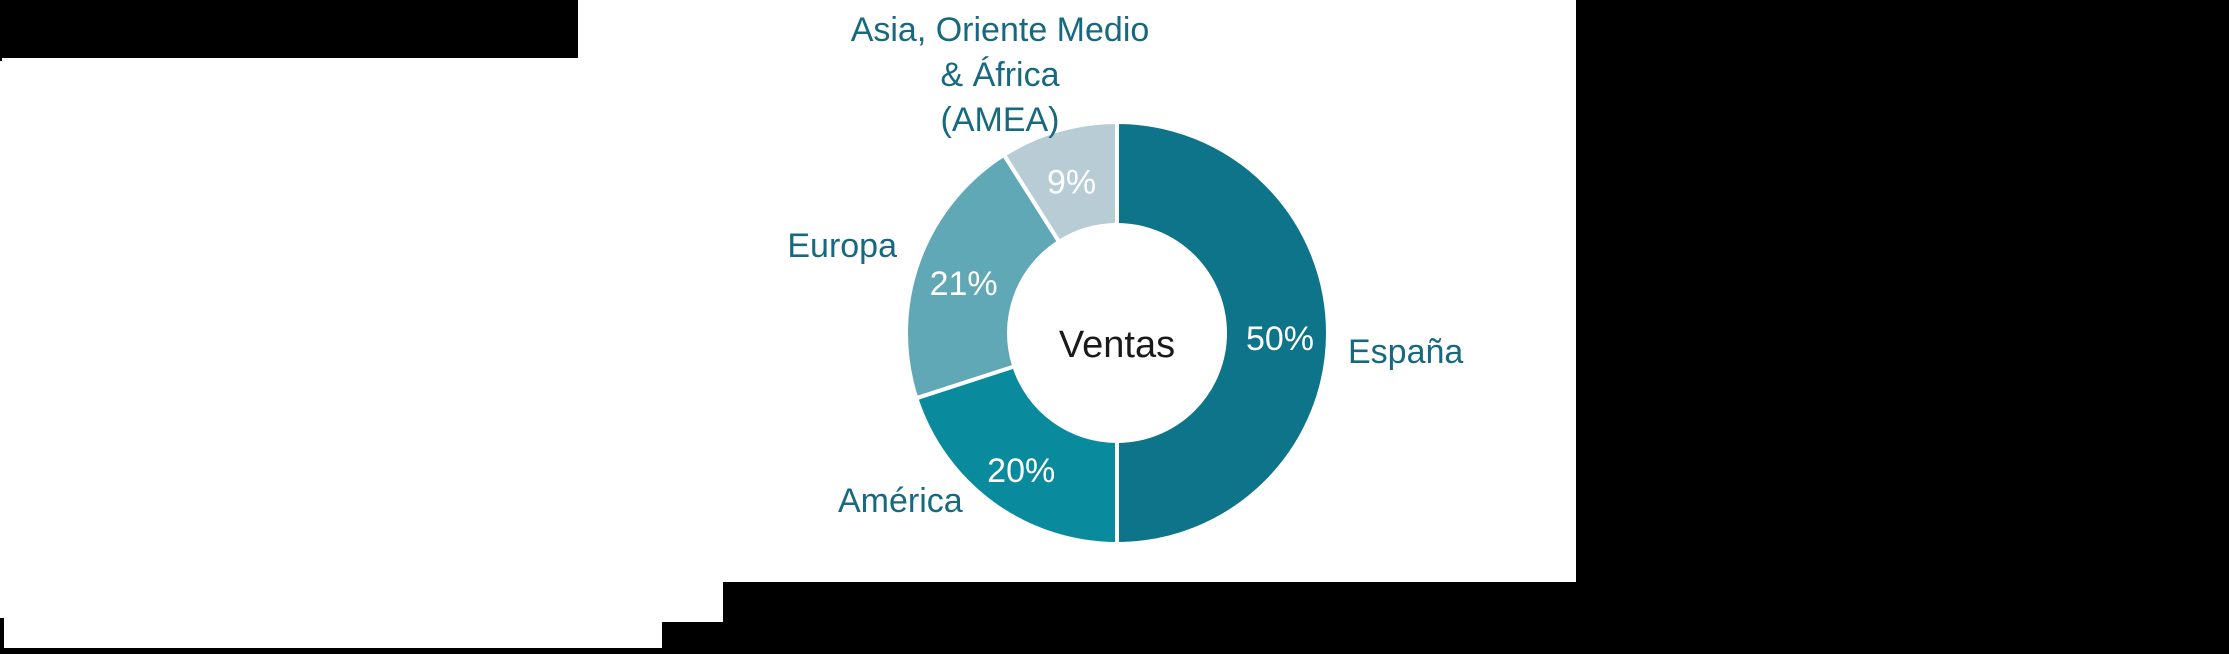  I want to click on region-label-amea-line-1: Asia, Oriente Medio, so click(1000, 30).